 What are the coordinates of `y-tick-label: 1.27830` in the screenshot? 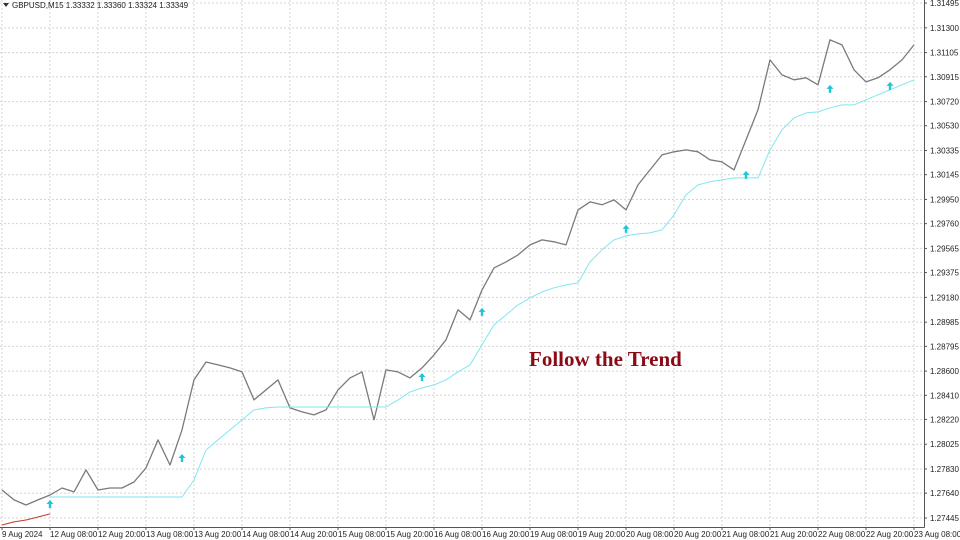 It's located at (944, 469).